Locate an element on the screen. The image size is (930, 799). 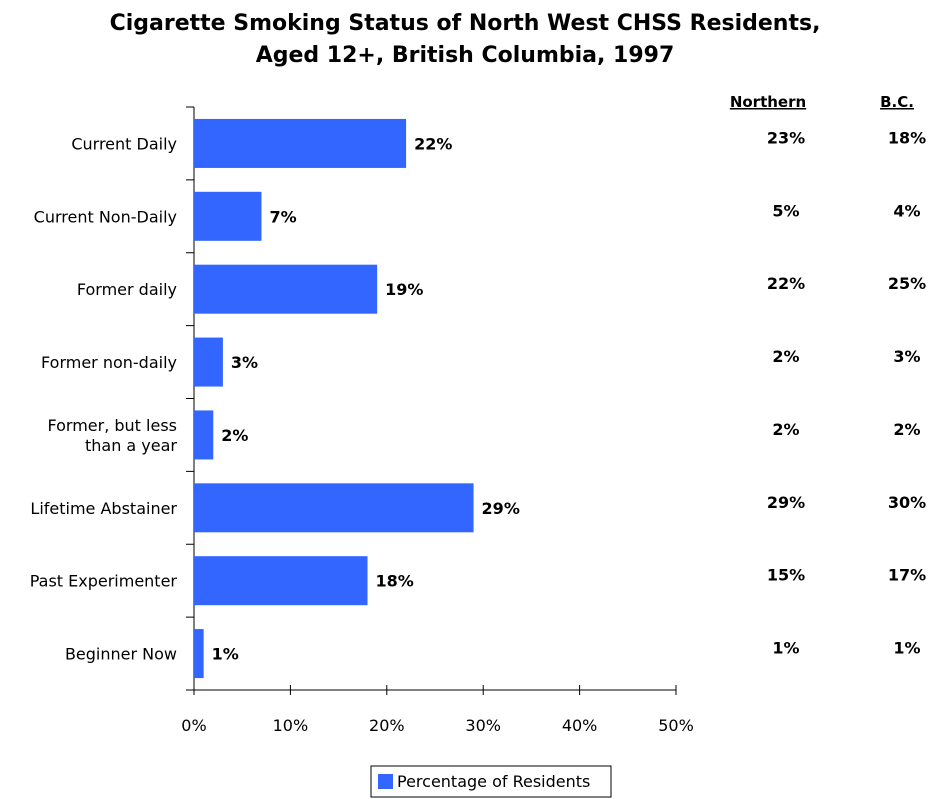
northern-value: 29% is located at coordinates (786, 502).